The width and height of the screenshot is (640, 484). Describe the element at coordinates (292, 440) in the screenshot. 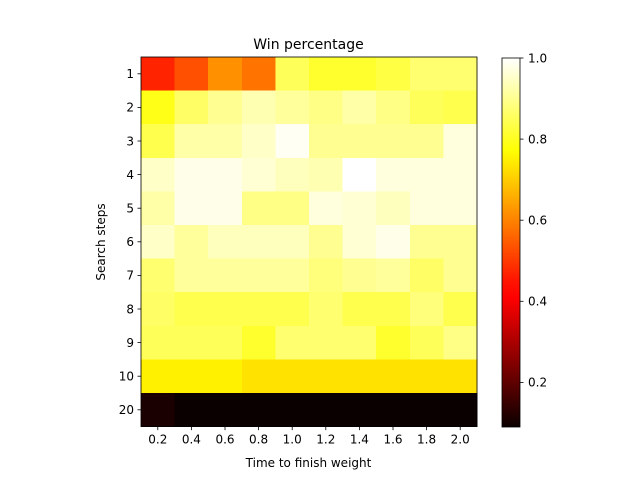

I see `x-tick-label: 1.0` at that location.